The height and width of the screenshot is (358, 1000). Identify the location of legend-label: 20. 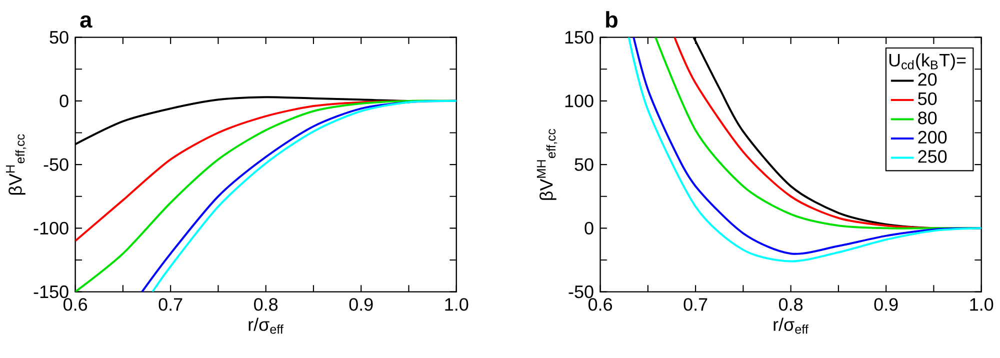
(927, 79).